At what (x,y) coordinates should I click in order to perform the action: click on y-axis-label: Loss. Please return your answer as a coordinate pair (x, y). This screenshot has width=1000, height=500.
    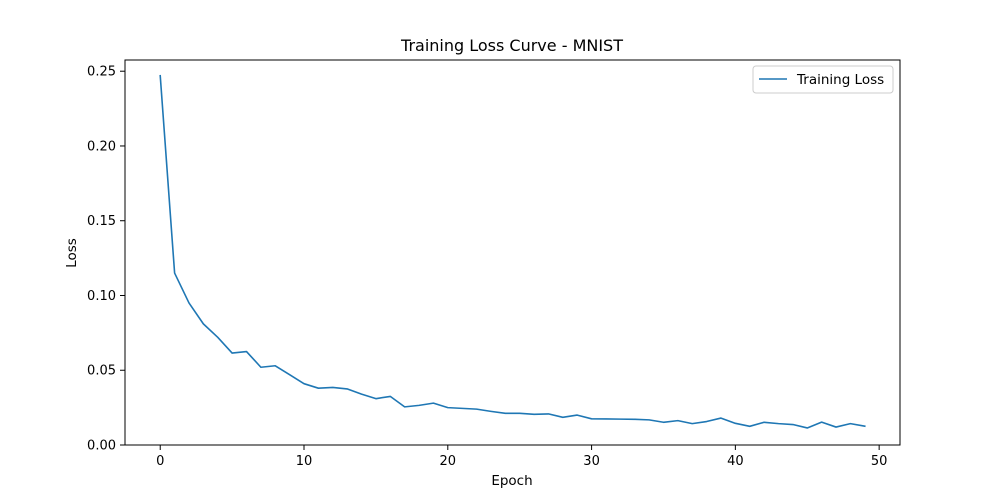
    Looking at the image, I should click on (72, 253).